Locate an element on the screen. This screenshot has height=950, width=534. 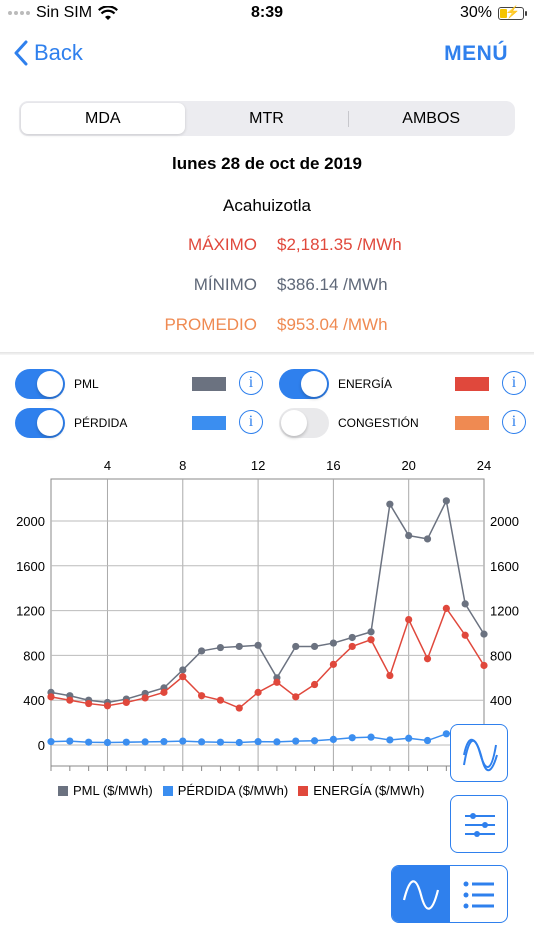
section-divider is located at coordinates (267, 353).